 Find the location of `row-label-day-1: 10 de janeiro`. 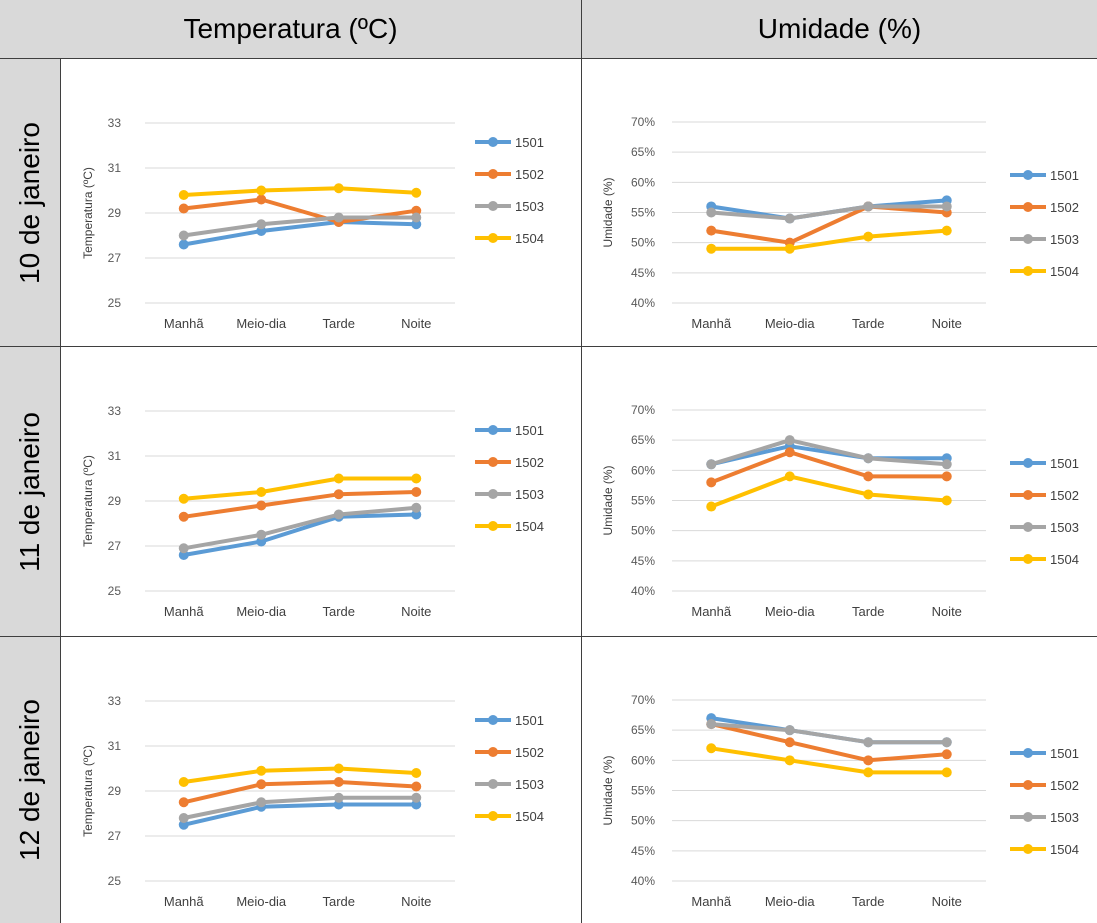

row-label-day-1: 10 de janeiro is located at coordinates (30, 202).